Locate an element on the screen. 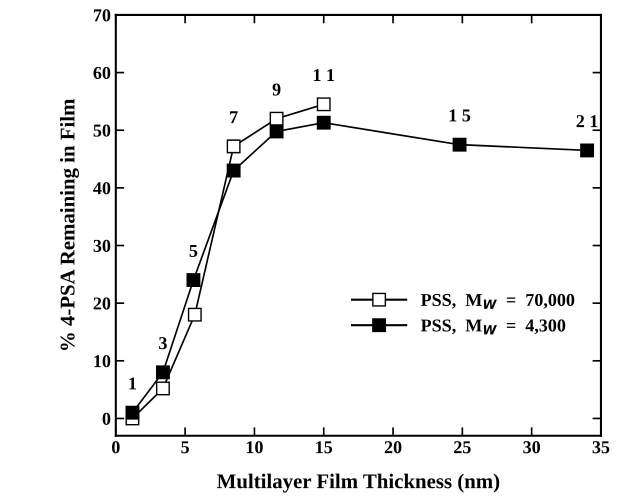 This screenshot has width=626, height=498. y-tick-label: 60 is located at coordinates (102, 73).